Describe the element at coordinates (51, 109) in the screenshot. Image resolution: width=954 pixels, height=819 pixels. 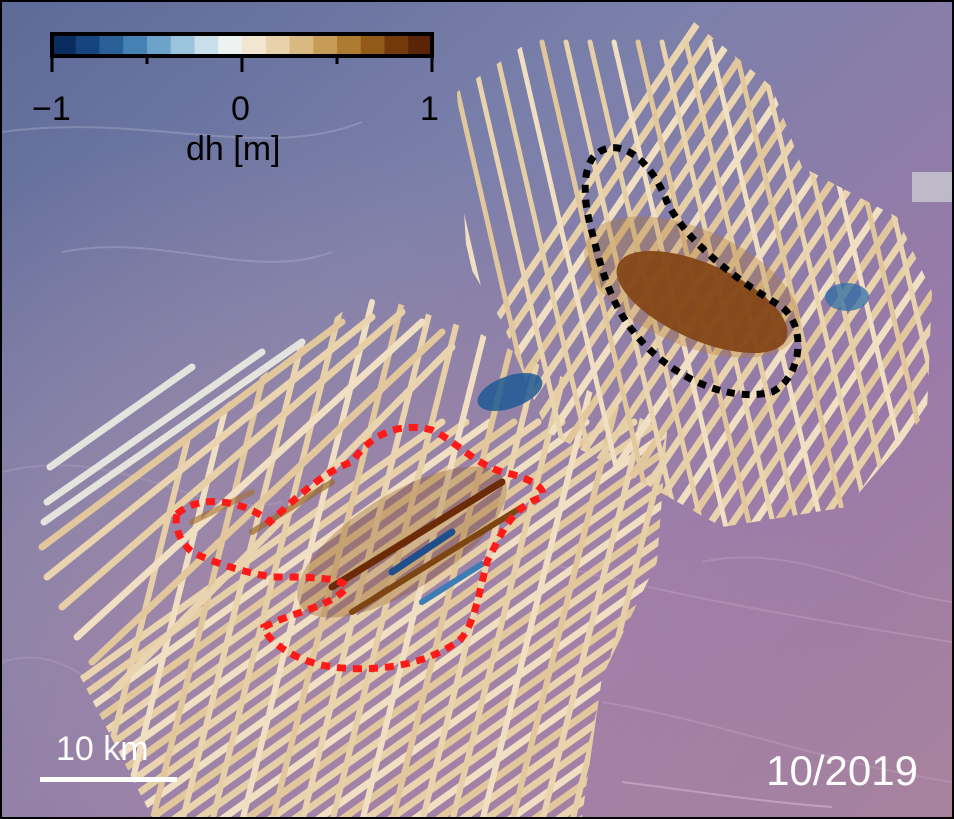
I see `colorbar-min-label: −1` at that location.